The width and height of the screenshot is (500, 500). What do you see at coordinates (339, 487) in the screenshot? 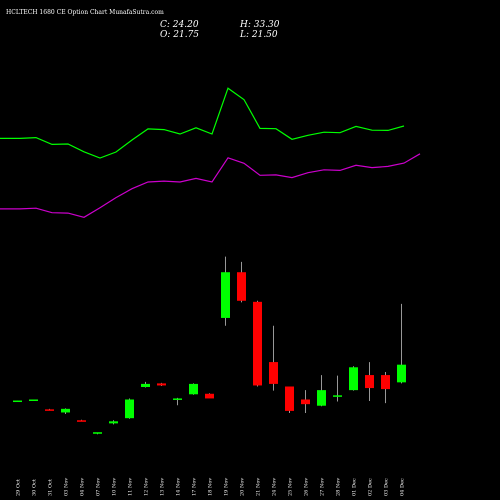
I see `x-tick-label: 28 Nov` at bounding box center [339, 487].